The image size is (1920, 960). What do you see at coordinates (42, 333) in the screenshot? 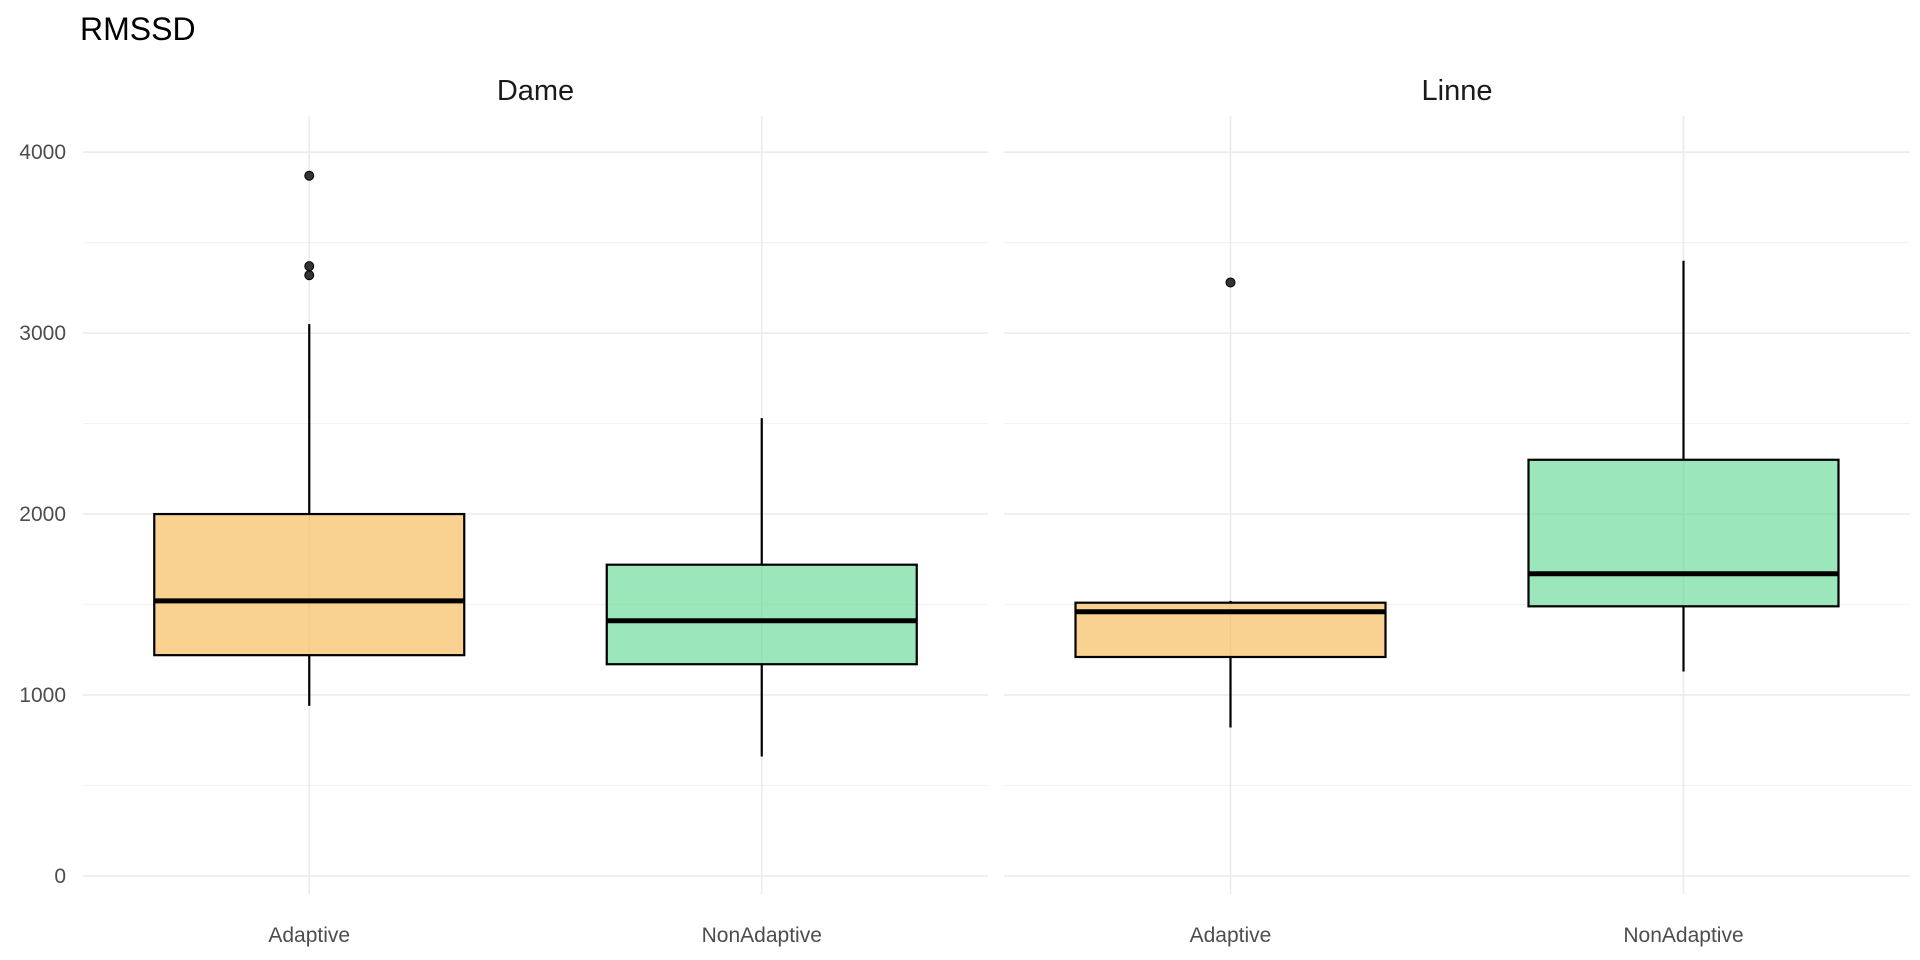
I see `y-tick-label: 3000` at bounding box center [42, 333].